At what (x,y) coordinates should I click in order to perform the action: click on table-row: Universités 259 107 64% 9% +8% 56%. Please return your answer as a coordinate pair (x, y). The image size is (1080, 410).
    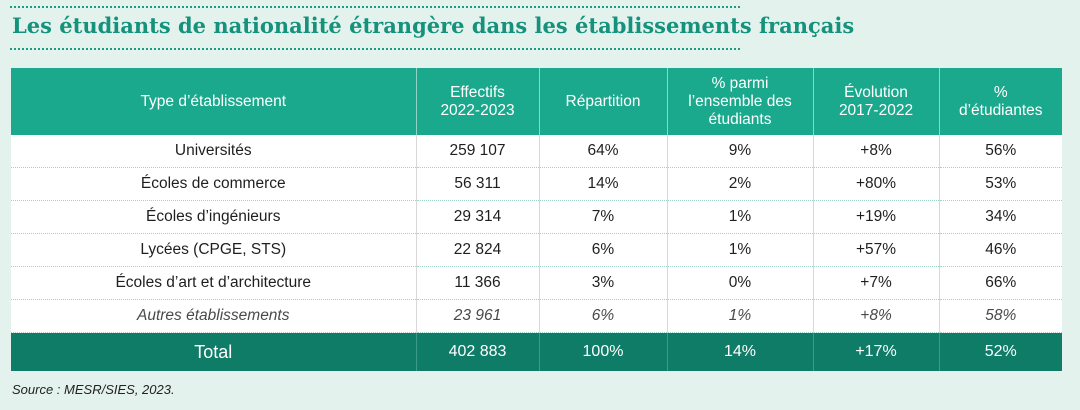
    Looking at the image, I should click on (536, 151).